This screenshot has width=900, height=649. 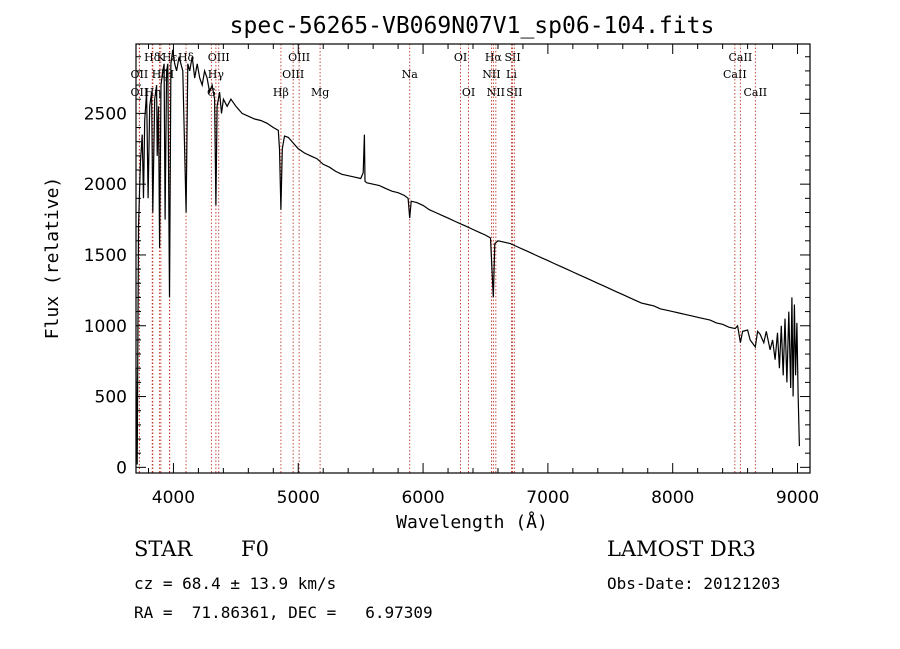 What do you see at coordinates (163, 549) in the screenshot?
I see `object-class: STAR` at bounding box center [163, 549].